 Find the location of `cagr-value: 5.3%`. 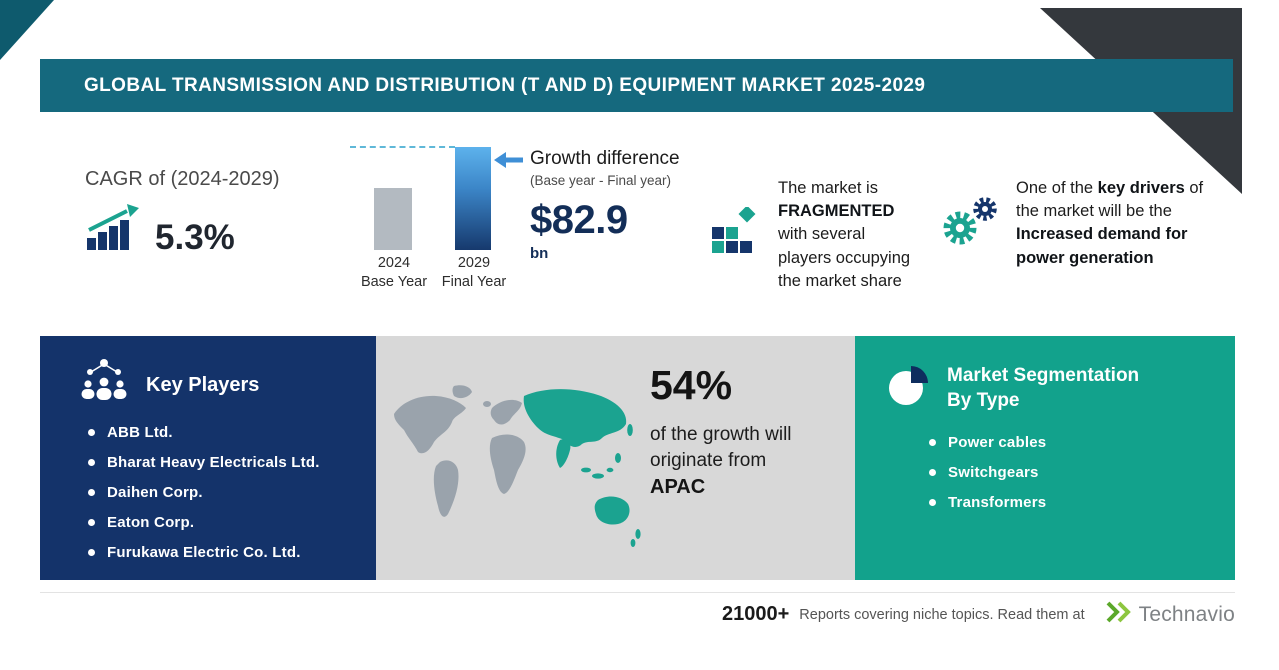

cagr-value: 5.3% is located at coordinates (195, 237).